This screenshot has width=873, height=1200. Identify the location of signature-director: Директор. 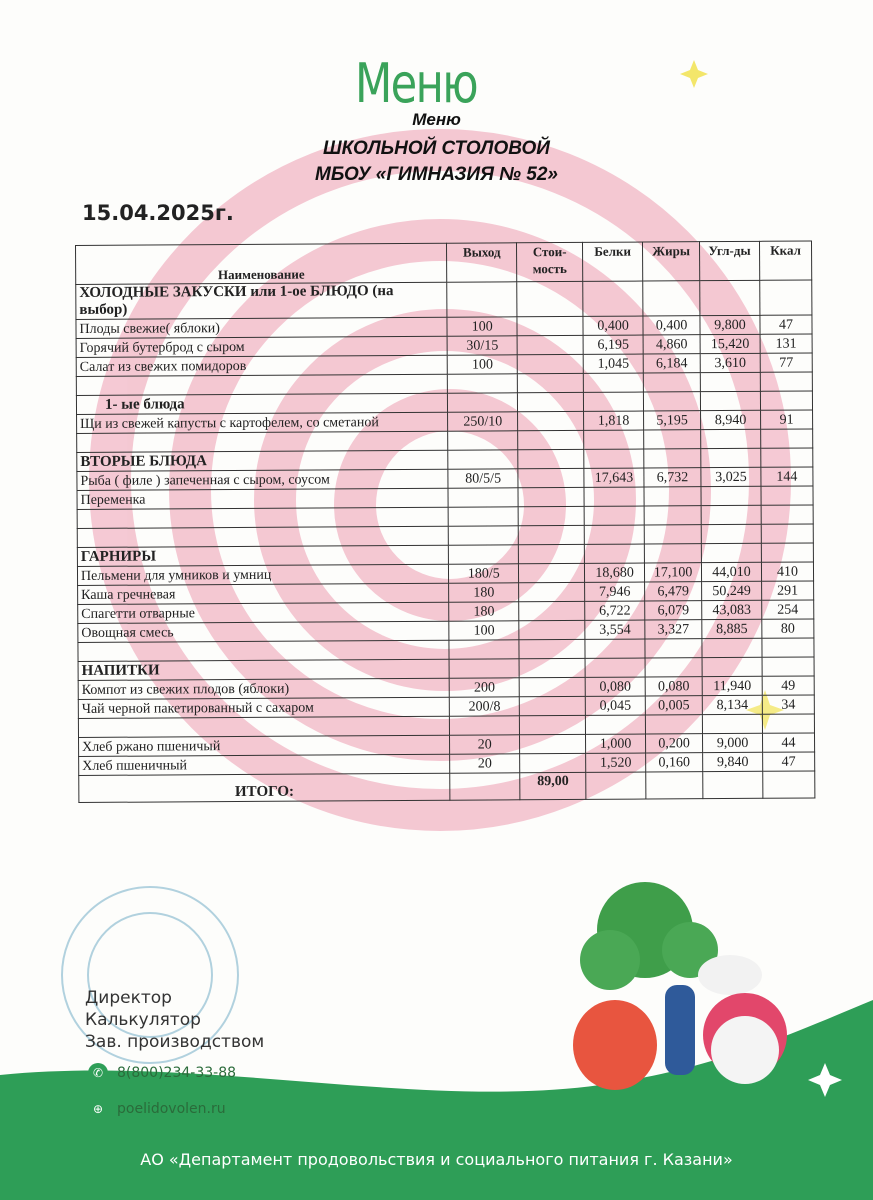
(128, 998).